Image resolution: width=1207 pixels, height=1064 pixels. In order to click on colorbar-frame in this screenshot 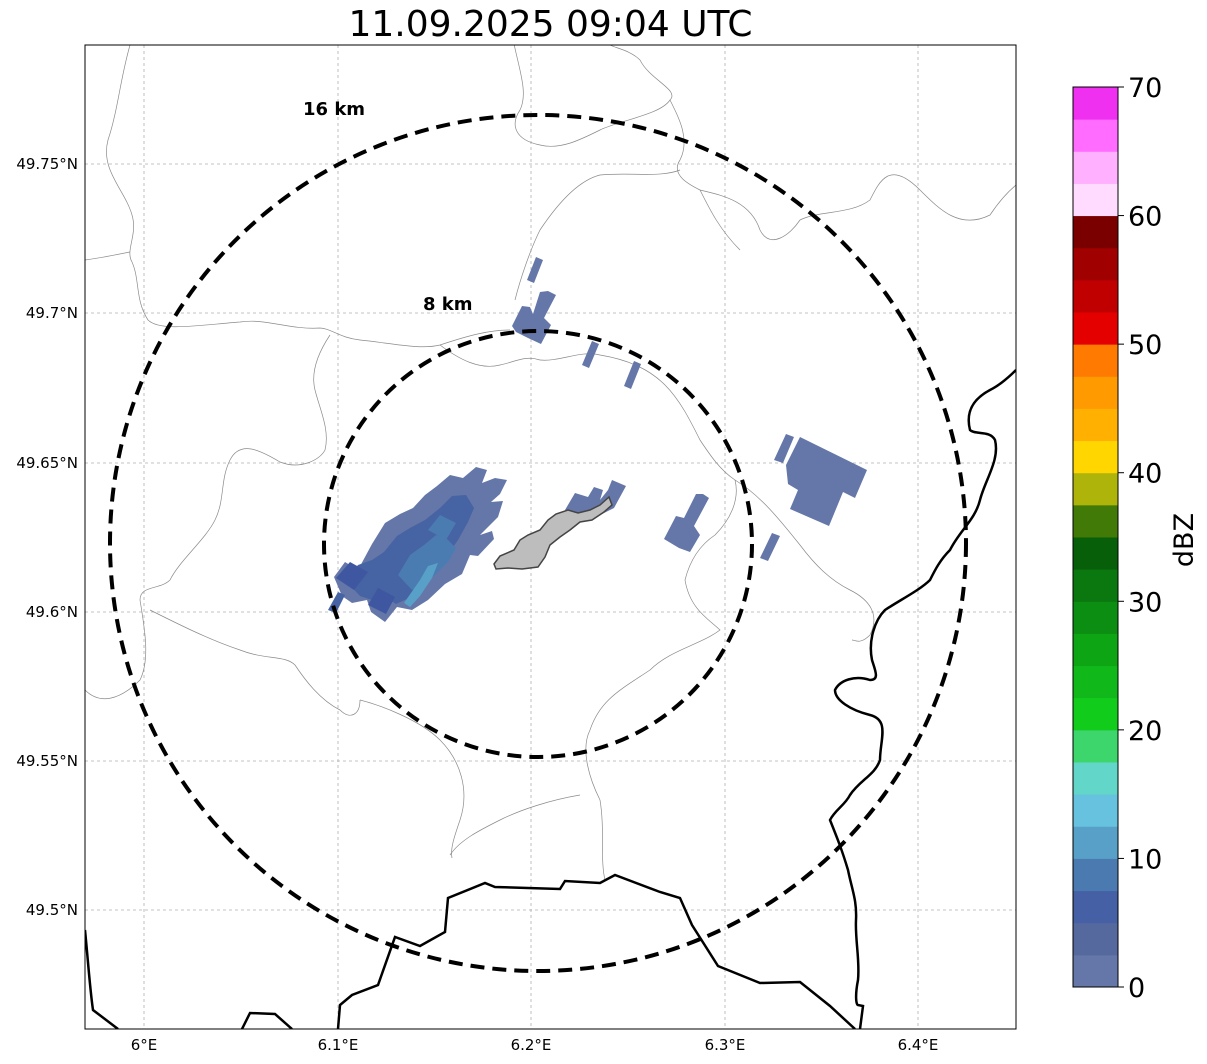, I will do `click(1095, 537)`.